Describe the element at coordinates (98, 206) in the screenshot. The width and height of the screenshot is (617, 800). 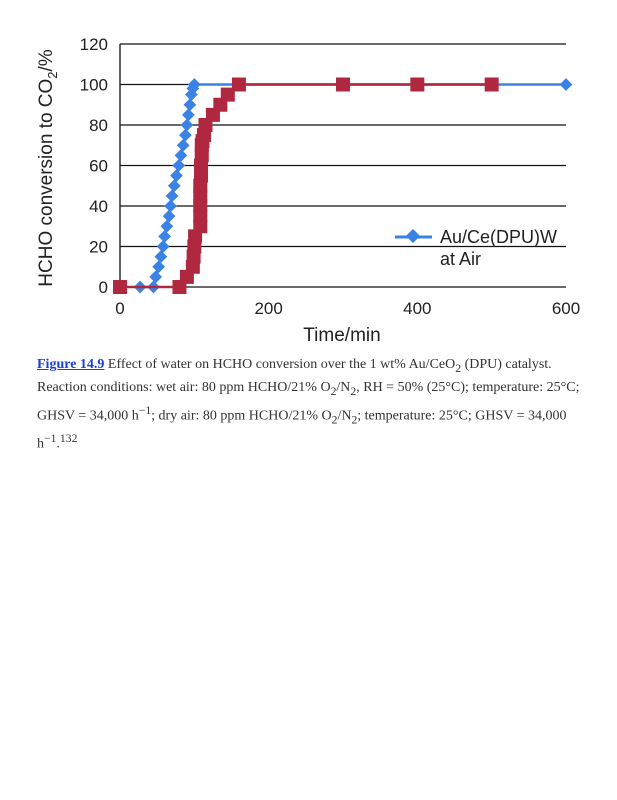
I see `y-tick-label: 40` at that location.